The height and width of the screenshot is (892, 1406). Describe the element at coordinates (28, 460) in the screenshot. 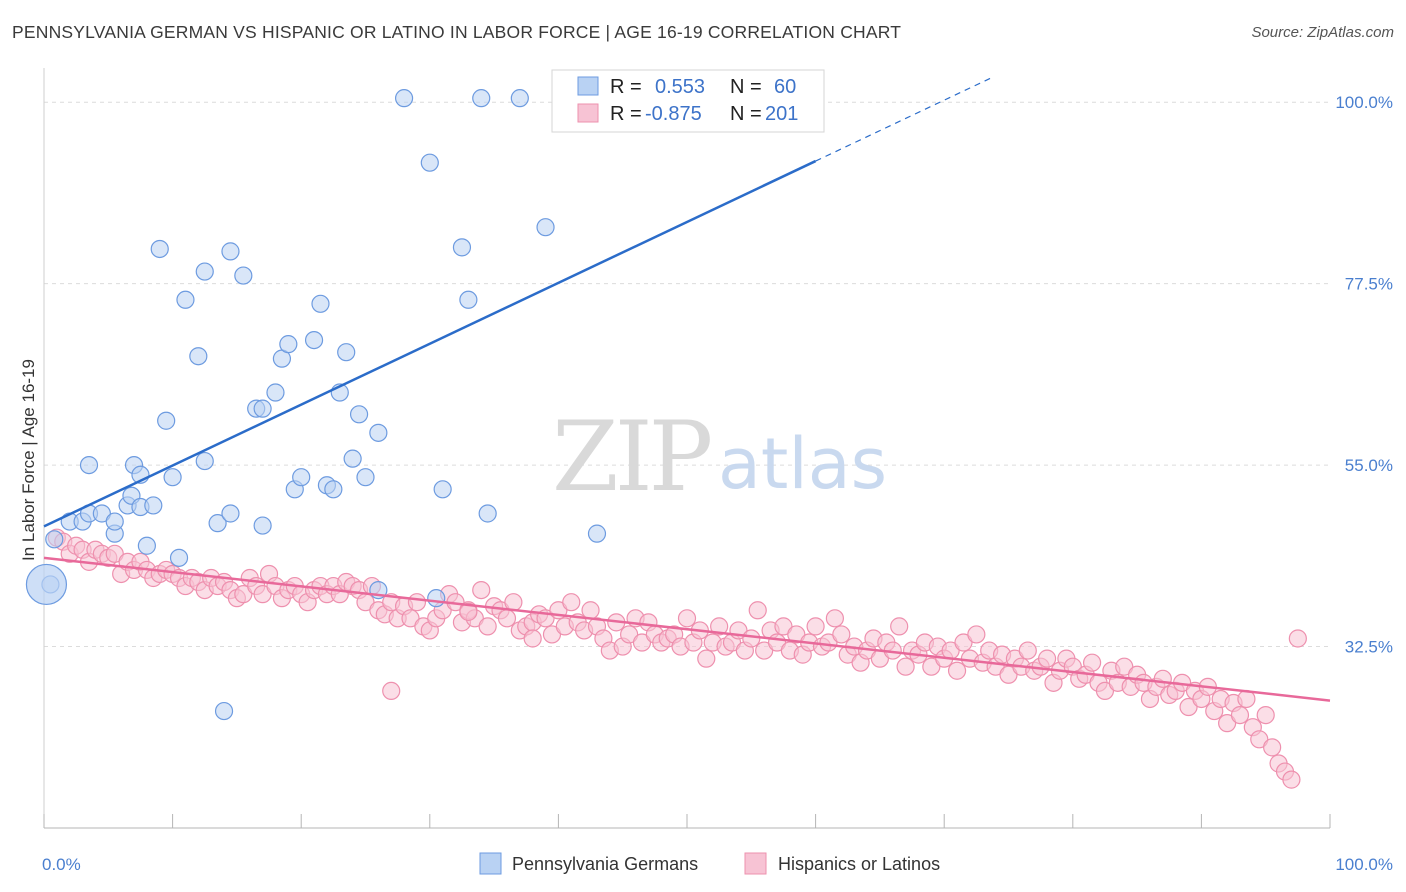

I see `y-axis-label: In Labor Force | Age 16-19` at that location.